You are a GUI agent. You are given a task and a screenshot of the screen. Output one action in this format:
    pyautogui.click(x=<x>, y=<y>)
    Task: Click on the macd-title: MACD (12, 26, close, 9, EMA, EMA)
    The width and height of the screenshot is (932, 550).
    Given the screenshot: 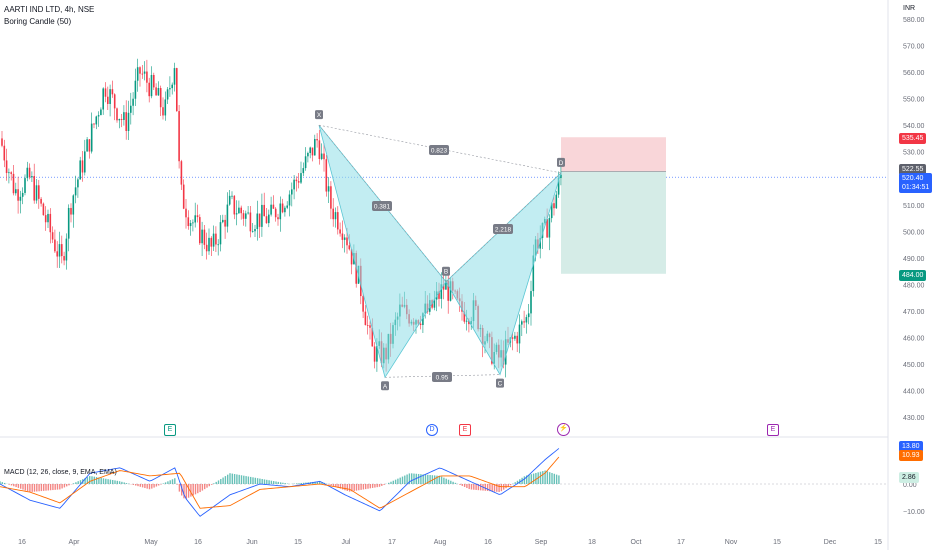 What is the action you would take?
    pyautogui.click(x=60, y=472)
    